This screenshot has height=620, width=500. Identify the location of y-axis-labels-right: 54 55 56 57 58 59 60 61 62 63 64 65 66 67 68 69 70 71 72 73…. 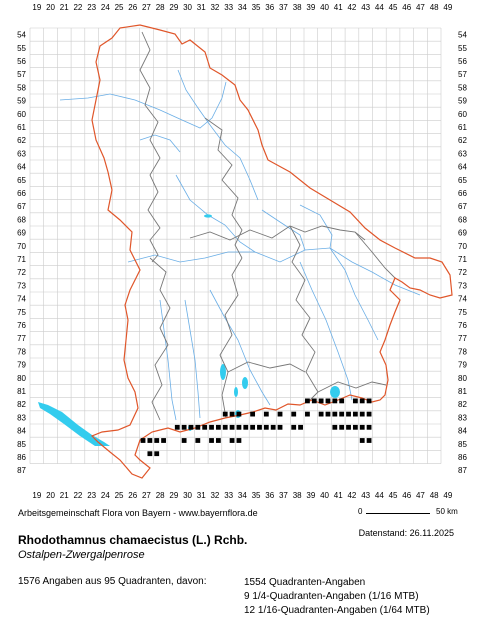
(462, 253).